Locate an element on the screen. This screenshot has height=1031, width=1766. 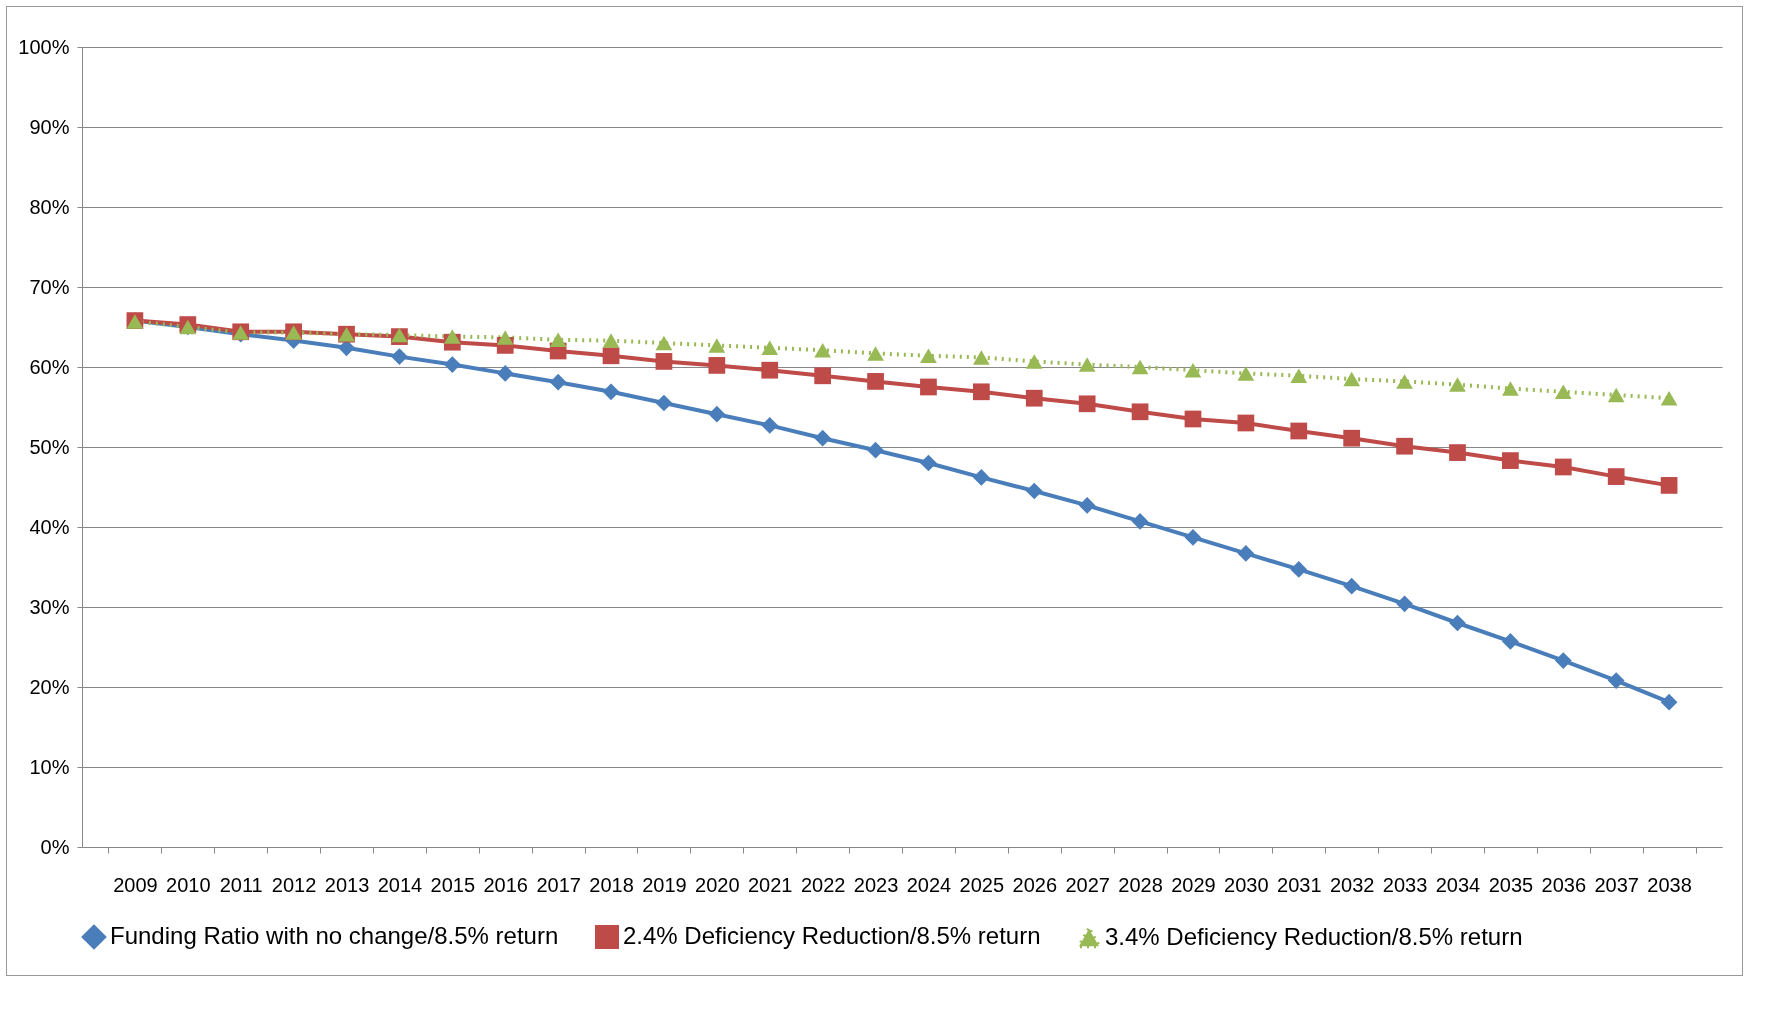
x-tick-label: 2035 is located at coordinates (1511, 884).